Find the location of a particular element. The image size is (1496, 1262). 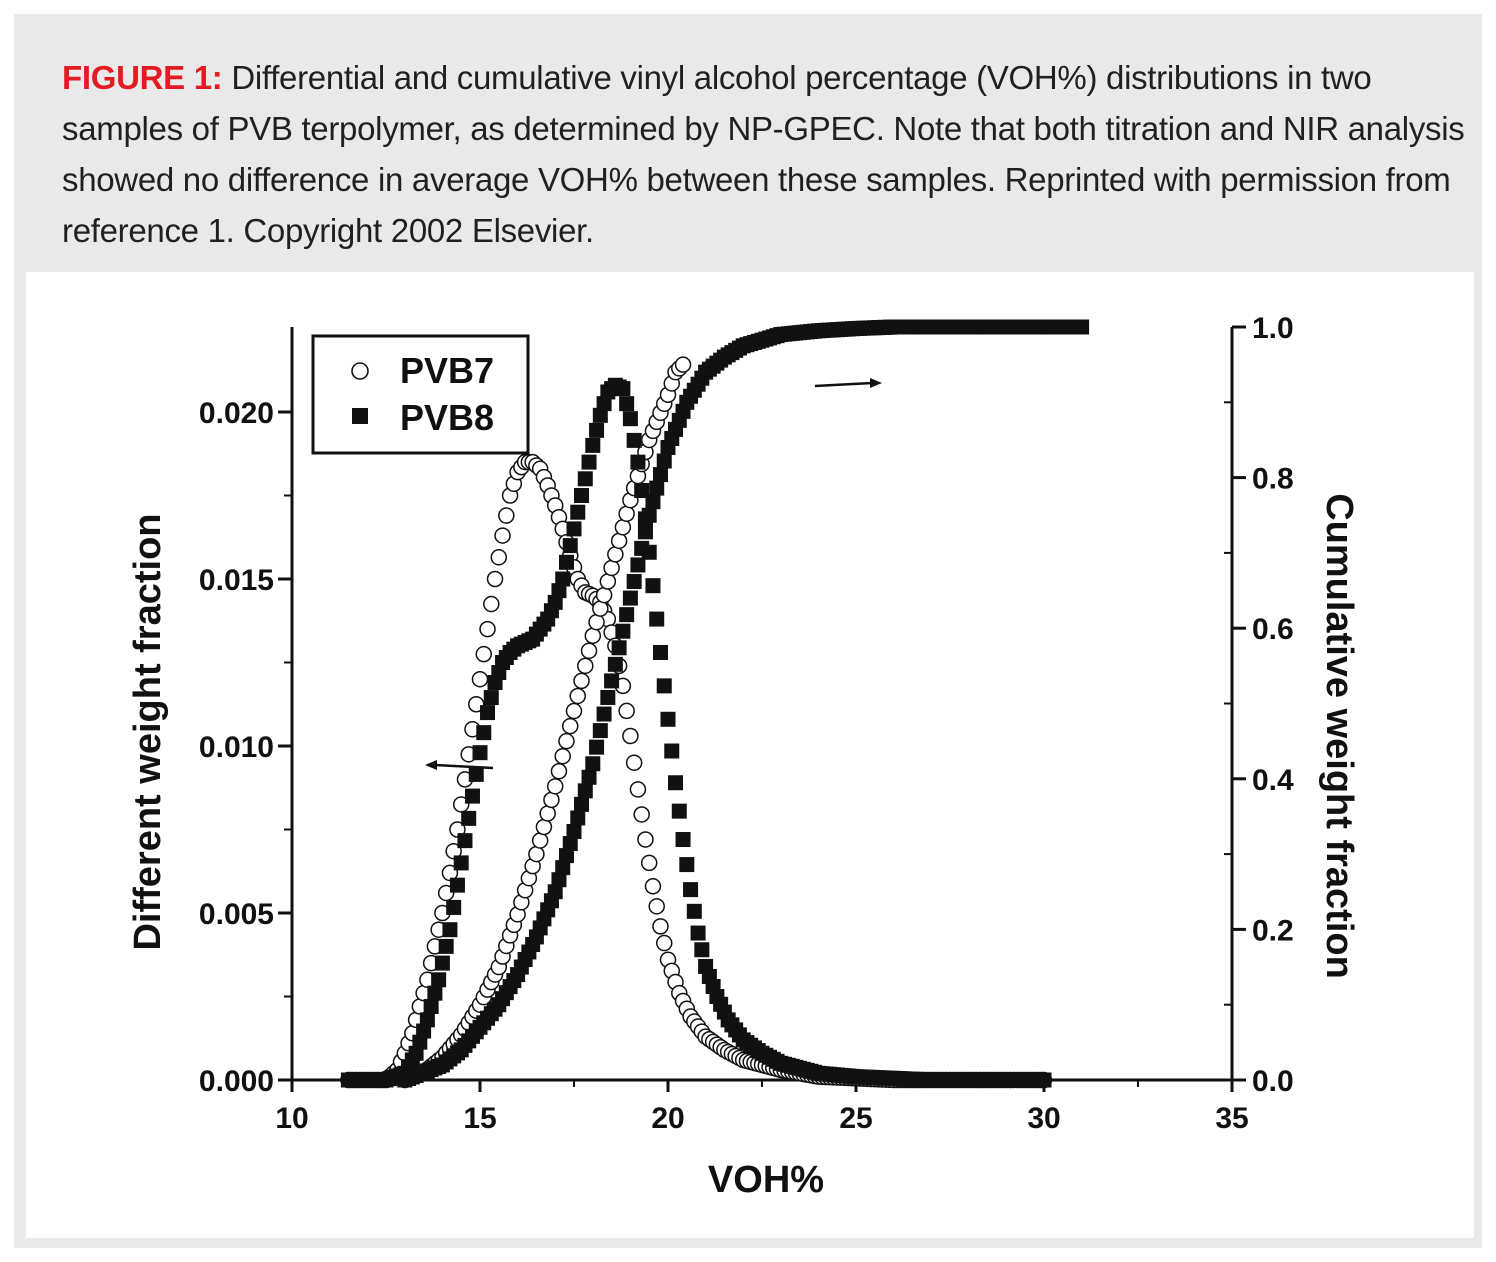

x-axis-label: VOH% is located at coordinates (766, 1180).